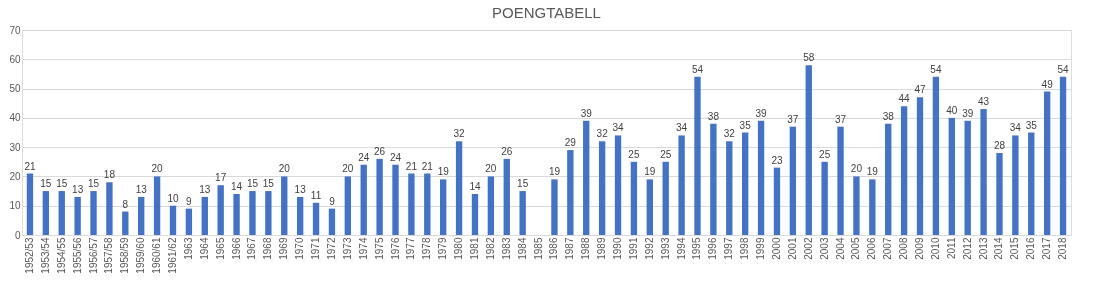 Image resolution: width=1105 pixels, height=288 pixels. I want to click on y-tick-label: 40, so click(15, 118).